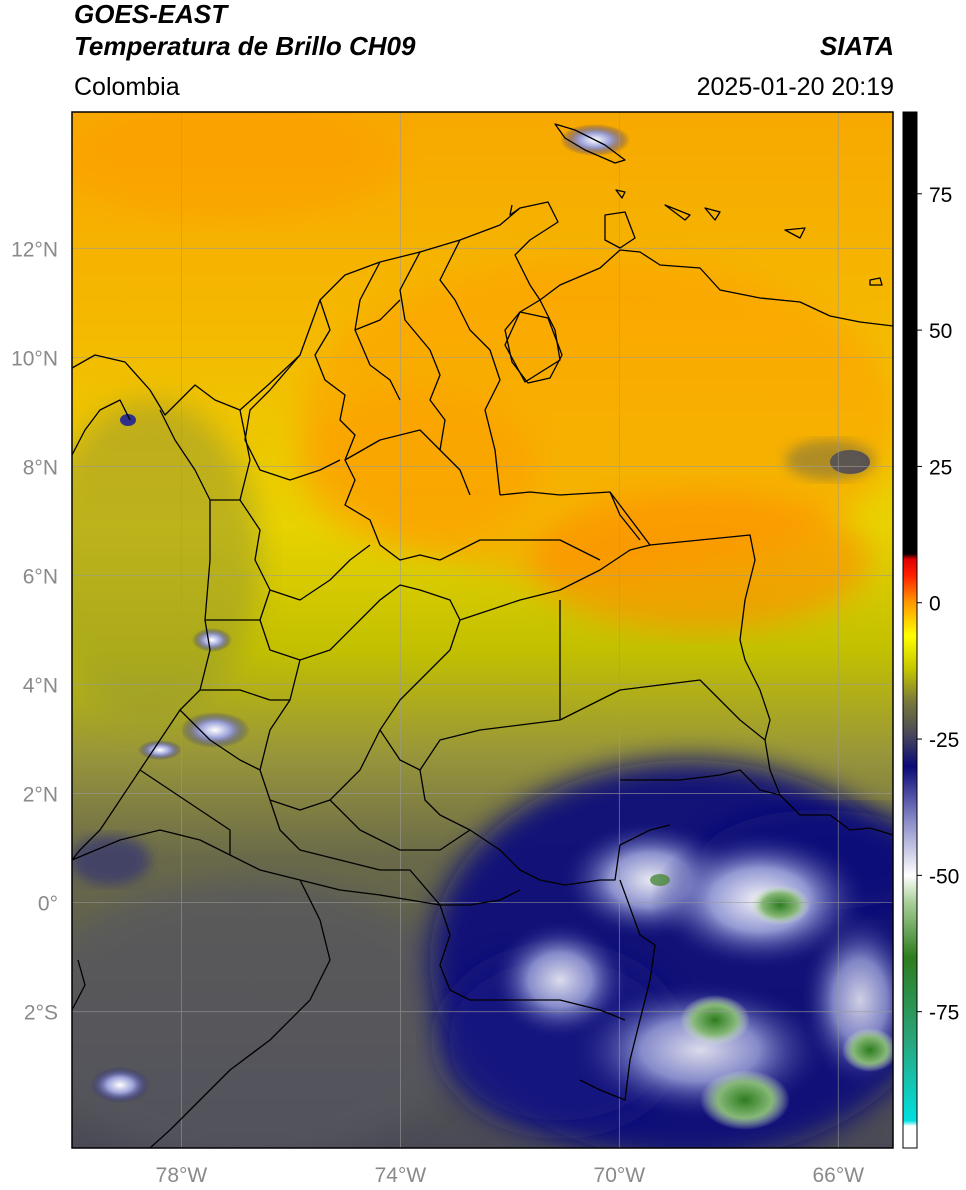  What do you see at coordinates (41, 1013) in the screenshot?
I see `lat-tick-label: 2°S` at bounding box center [41, 1013].